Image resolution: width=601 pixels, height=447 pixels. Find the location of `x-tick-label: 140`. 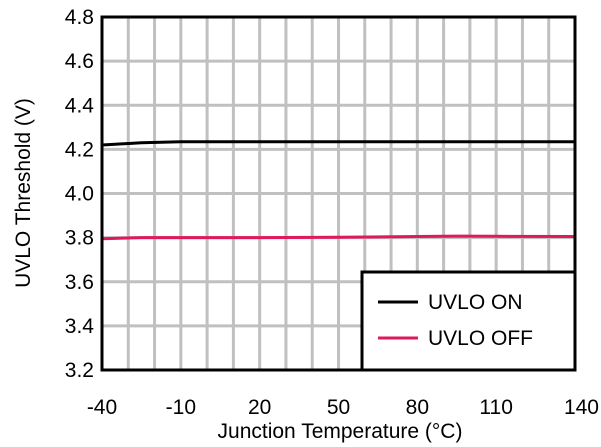

x-tick-label: 140 is located at coordinates (581, 407).